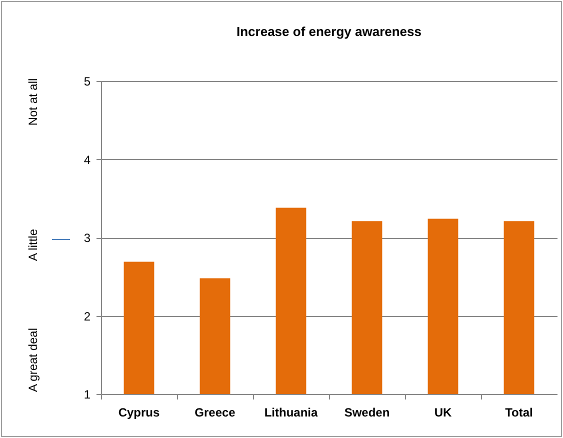 The image size is (563, 438). What do you see at coordinates (367, 413) in the screenshot?
I see `x-tick-label: Sweden` at bounding box center [367, 413].